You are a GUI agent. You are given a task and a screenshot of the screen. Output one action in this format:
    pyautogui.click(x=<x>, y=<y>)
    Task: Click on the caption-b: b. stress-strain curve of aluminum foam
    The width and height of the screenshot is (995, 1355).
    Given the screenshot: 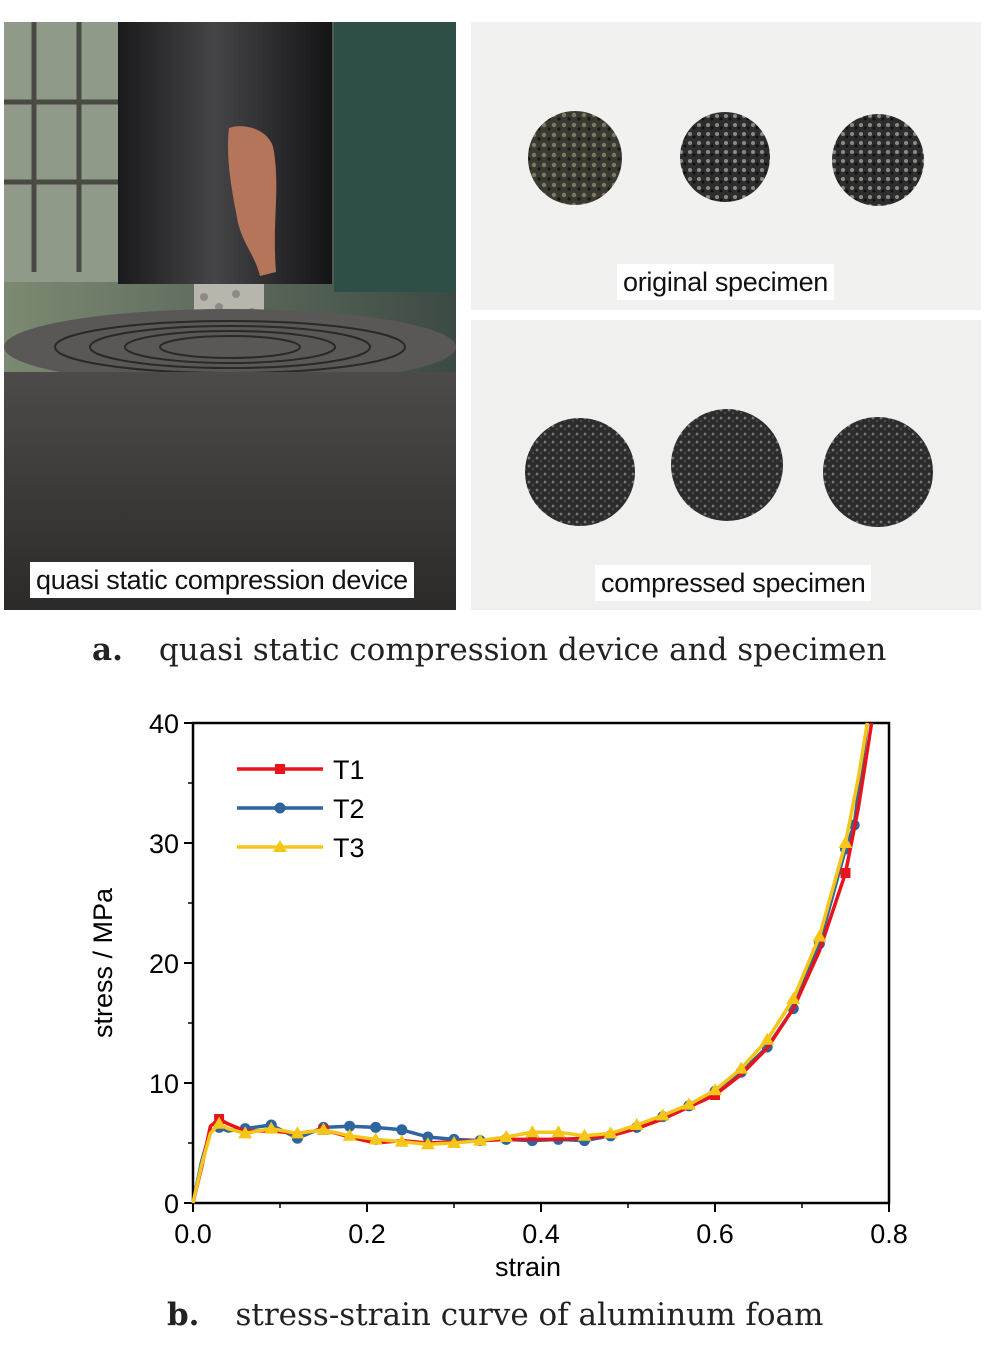 What is the action you would take?
    pyautogui.click(x=495, y=1315)
    